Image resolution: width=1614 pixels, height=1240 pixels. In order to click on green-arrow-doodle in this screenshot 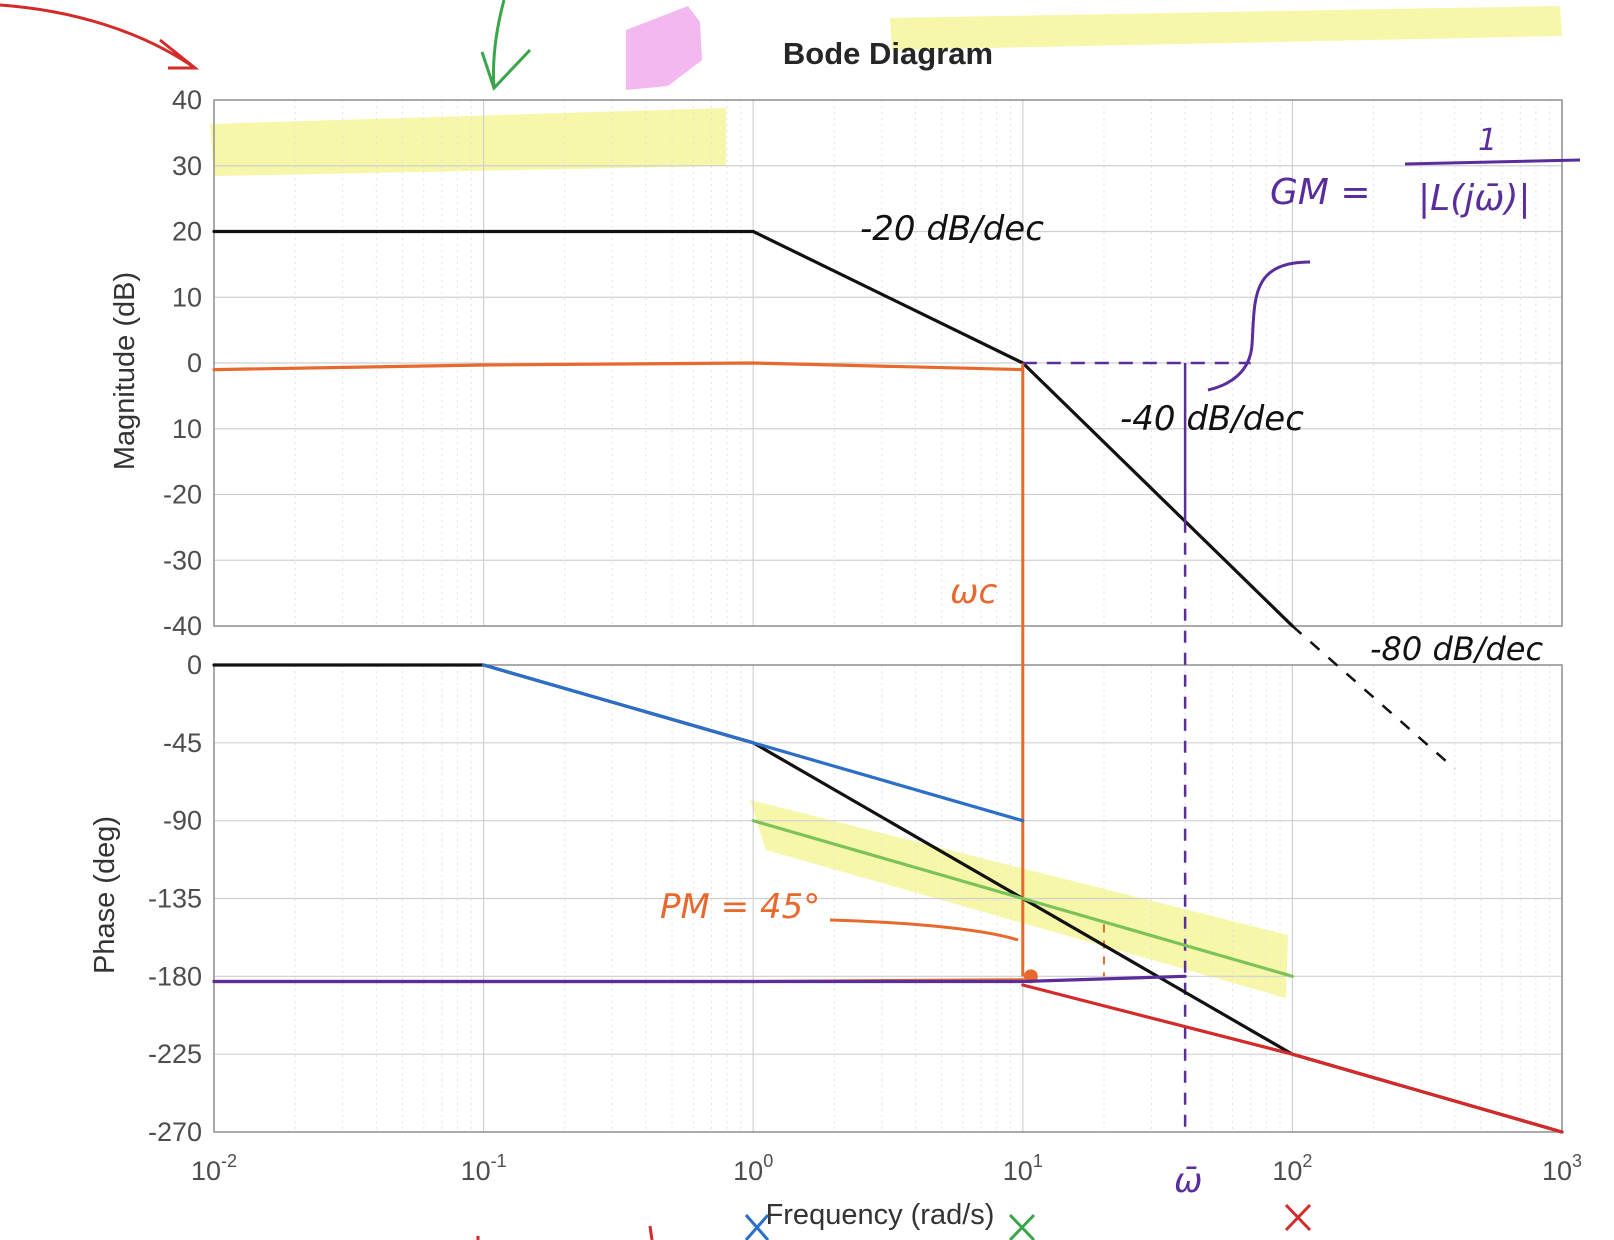, I will do `click(506, 45)`.